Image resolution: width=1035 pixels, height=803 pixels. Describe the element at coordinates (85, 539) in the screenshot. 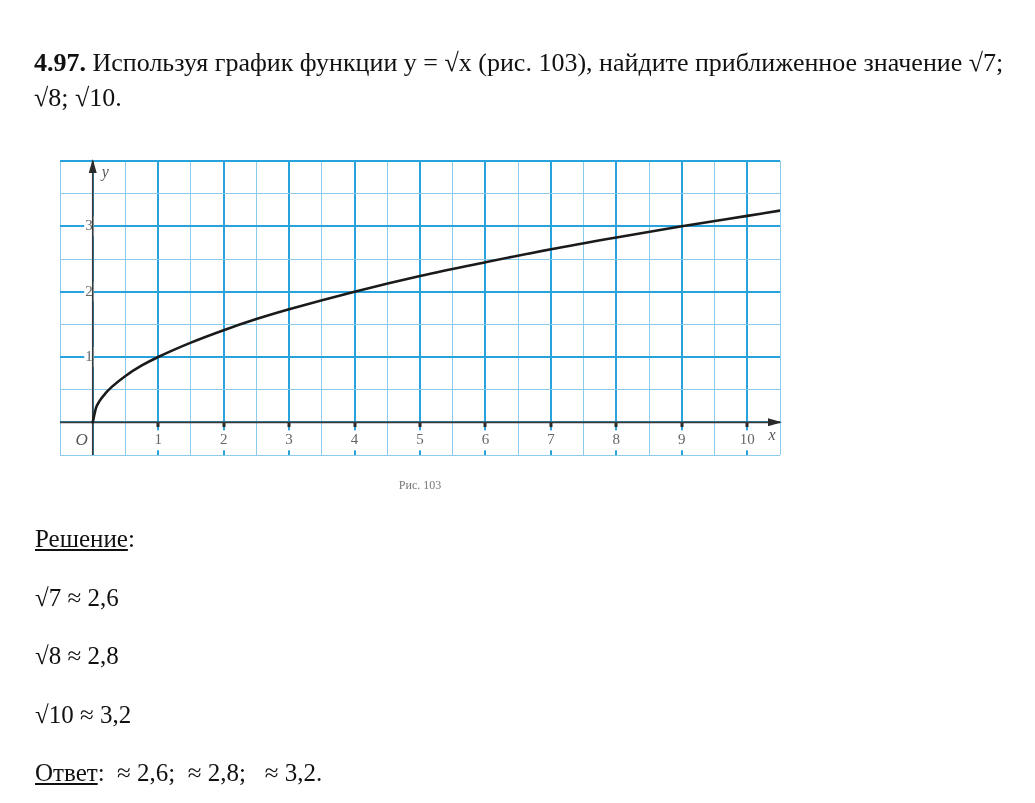

I see `text: Решение:` at that location.